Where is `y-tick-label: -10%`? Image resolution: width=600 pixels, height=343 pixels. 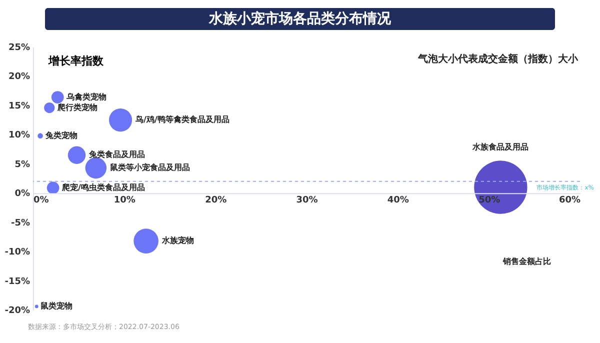
y-tick-label: -10% is located at coordinates (17, 253).